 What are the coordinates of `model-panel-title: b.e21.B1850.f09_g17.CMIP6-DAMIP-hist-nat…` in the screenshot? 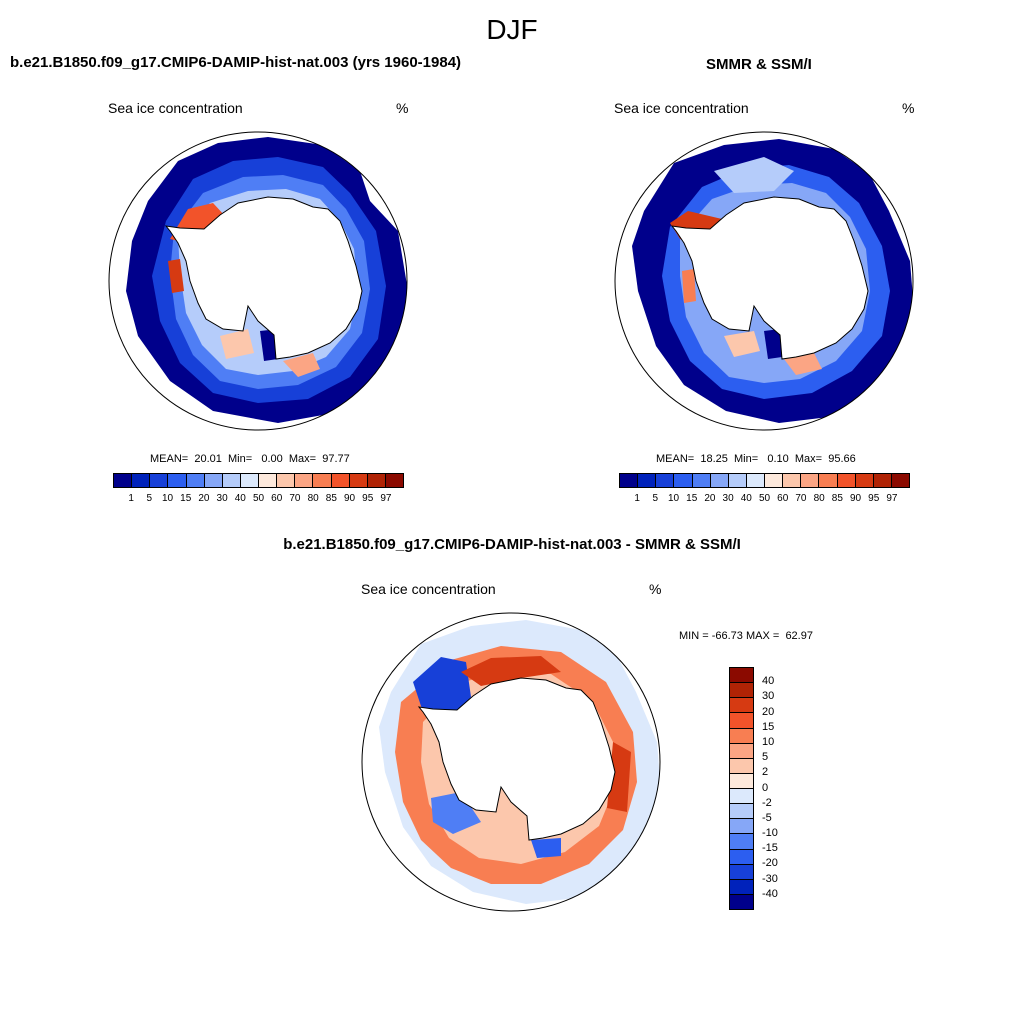 It's located at (236, 62).